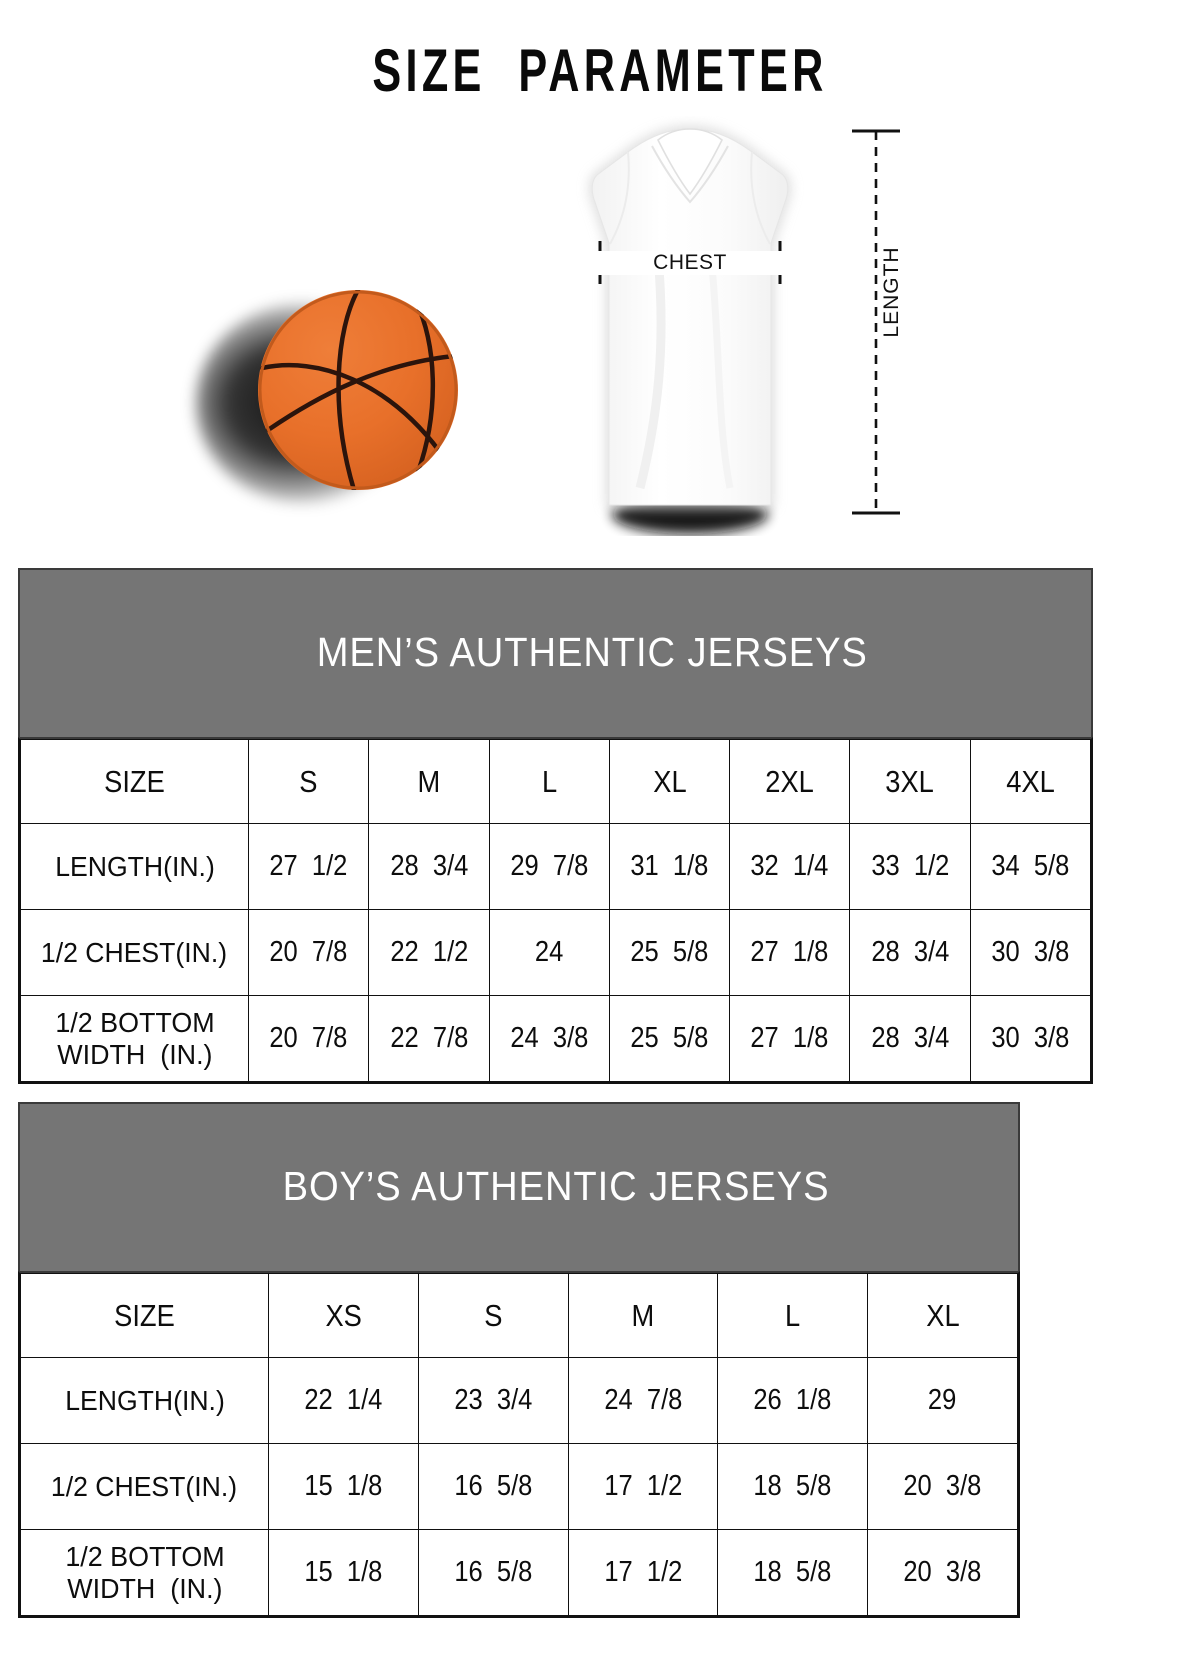 Image resolution: width=1200 pixels, height=1675 pixels. What do you see at coordinates (519, 1315) in the screenshot?
I see `table-header-row: SIZE XS S M L XL` at bounding box center [519, 1315].